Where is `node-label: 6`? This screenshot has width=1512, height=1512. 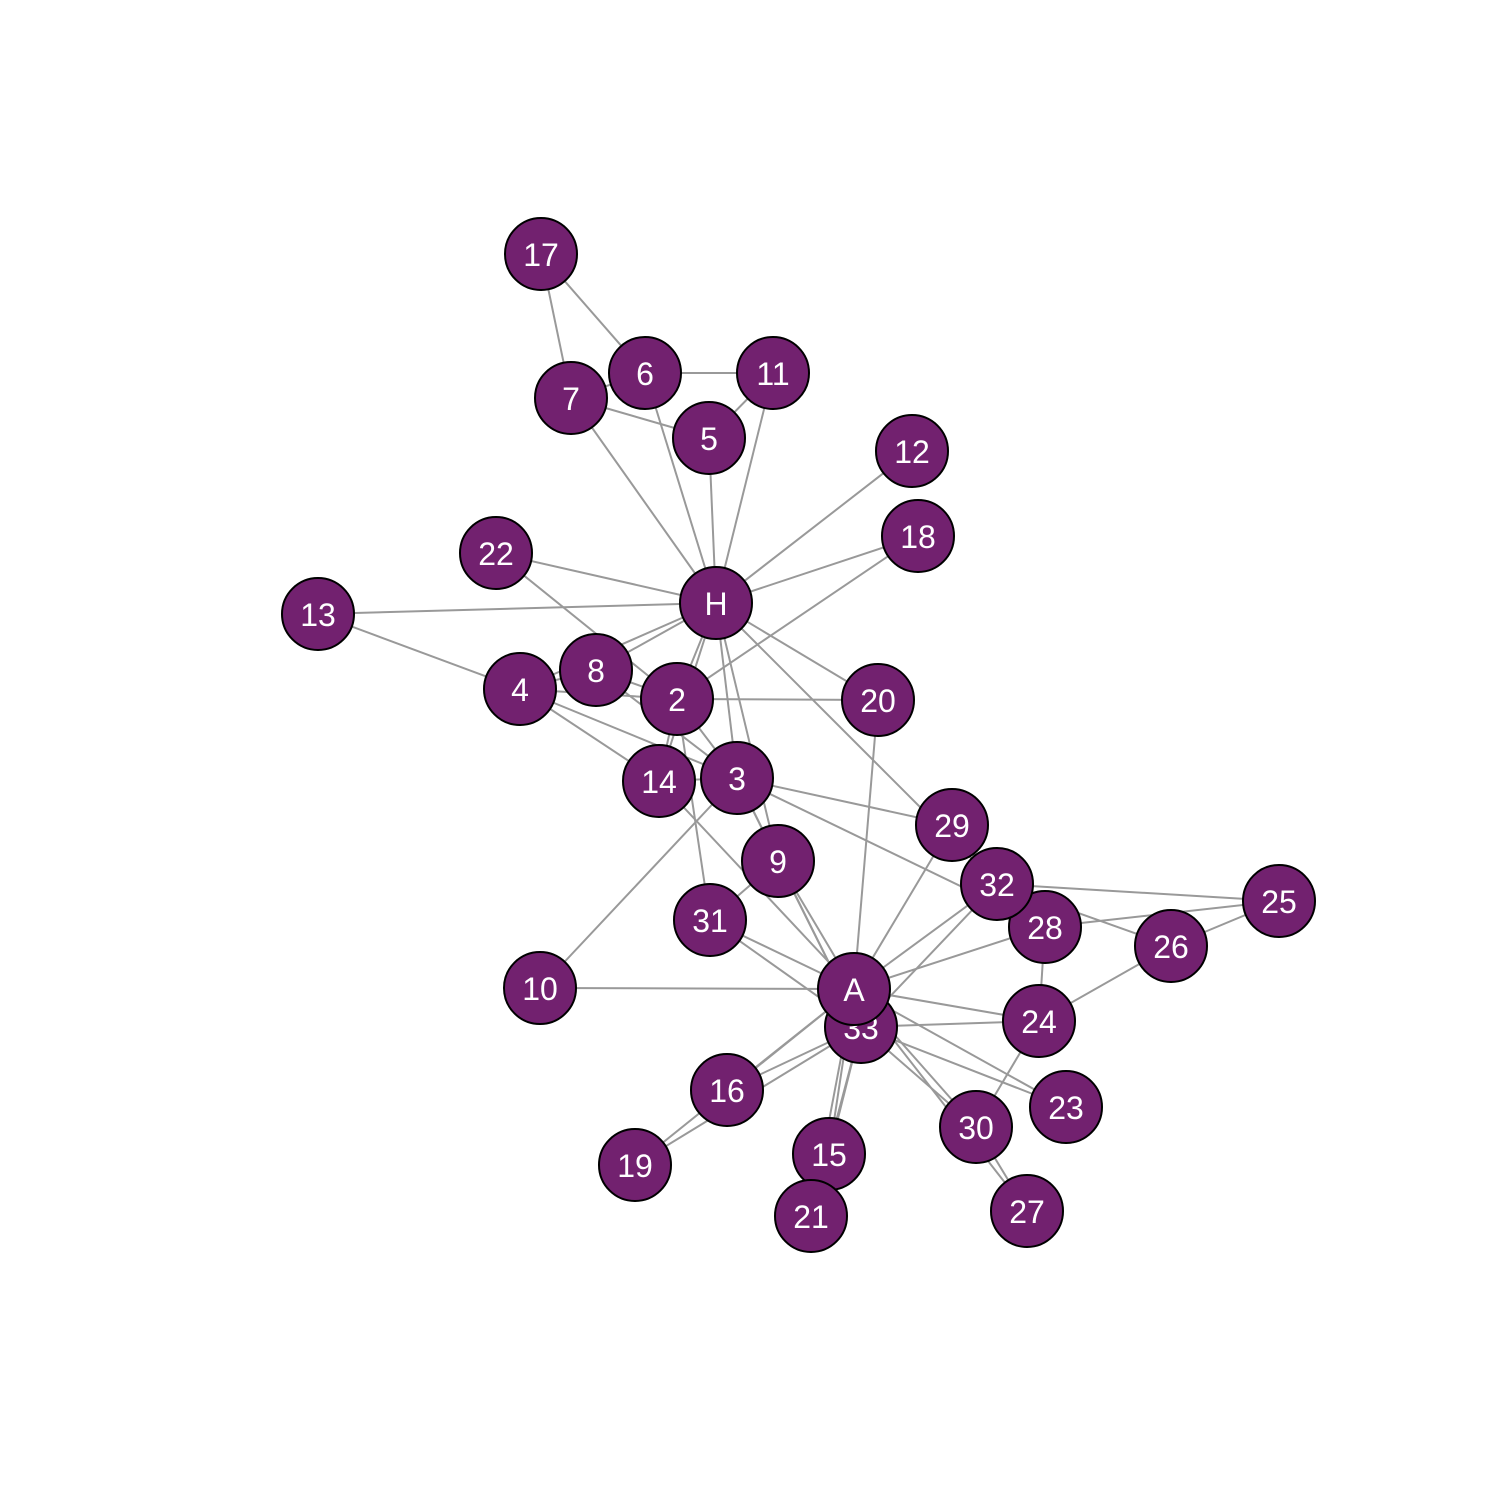
node-label: 6 is located at coordinates (645, 374).